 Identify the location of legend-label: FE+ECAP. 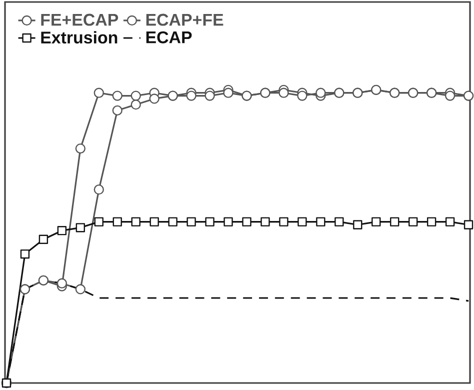
(79, 20).